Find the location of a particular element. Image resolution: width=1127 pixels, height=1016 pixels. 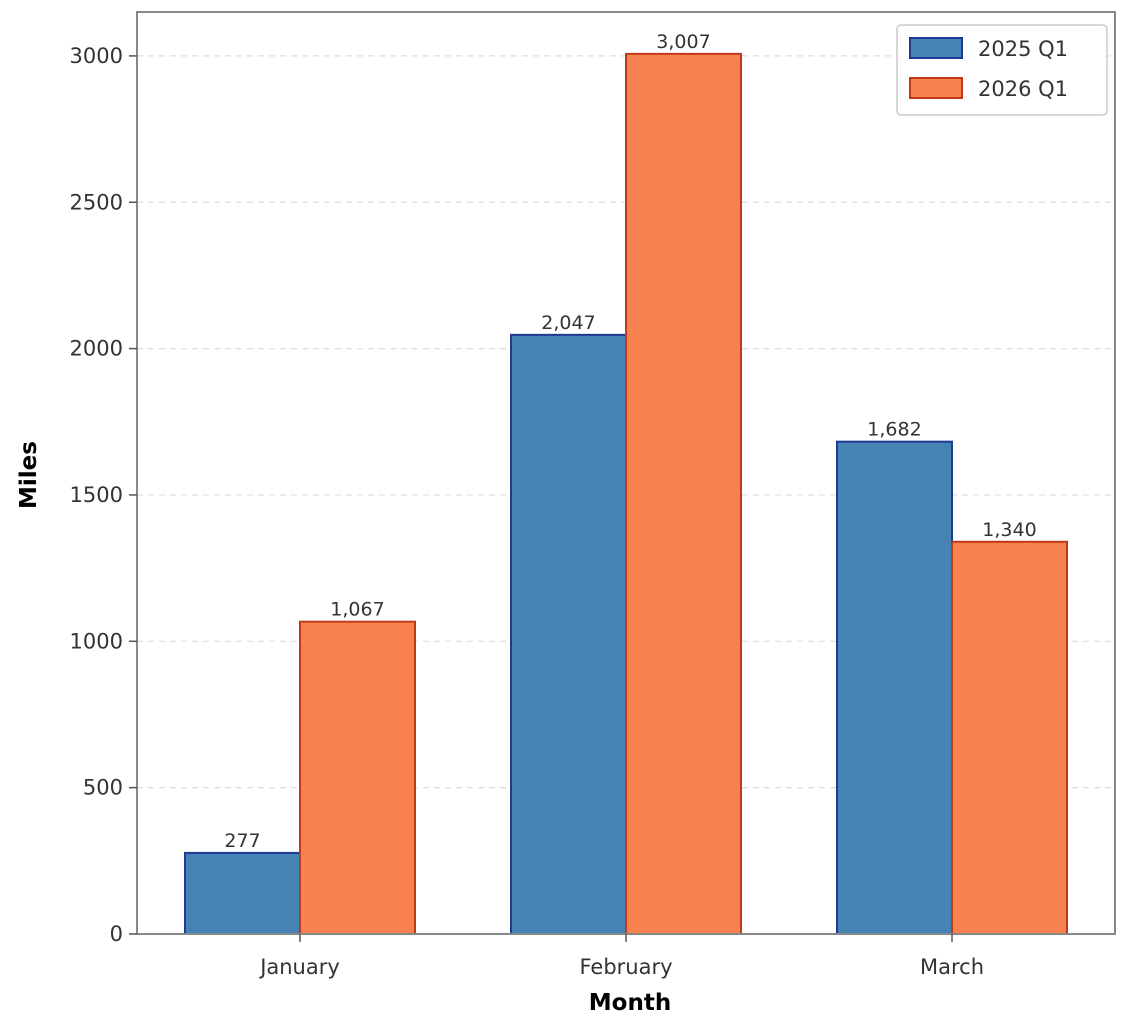

bar-2026-q1-january is located at coordinates (357, 777).